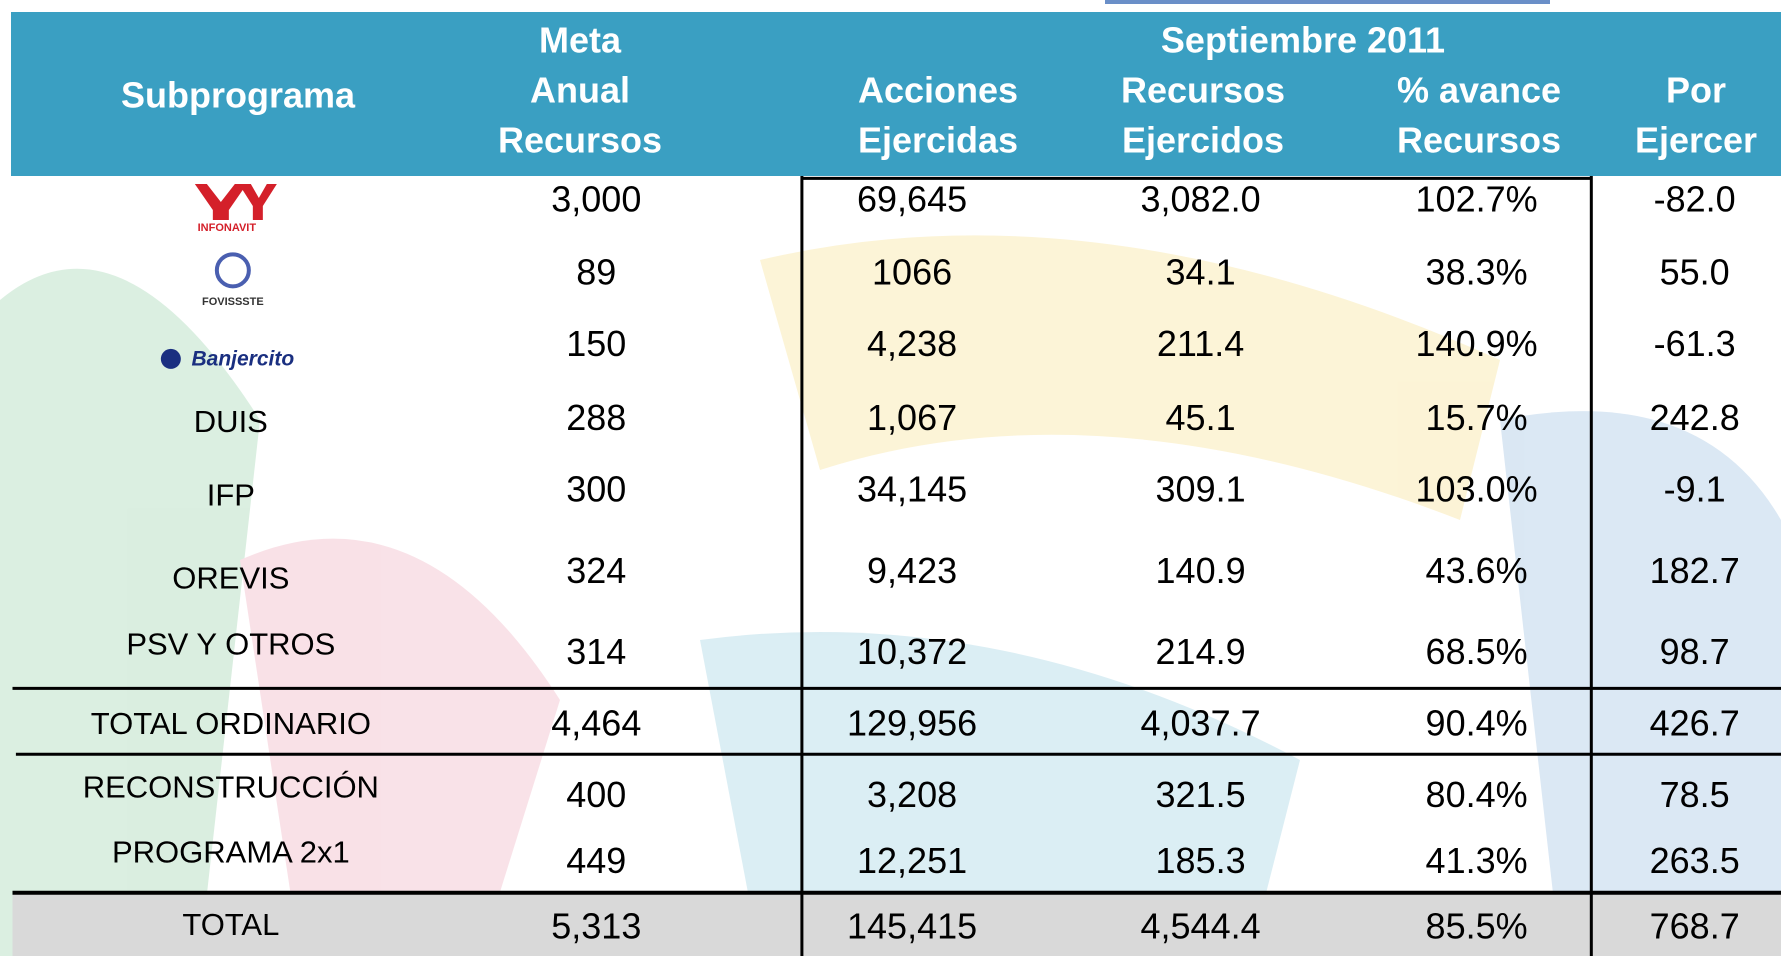 This screenshot has width=1781, height=956. I want to click on cell: 140.9, so click(1201, 570).